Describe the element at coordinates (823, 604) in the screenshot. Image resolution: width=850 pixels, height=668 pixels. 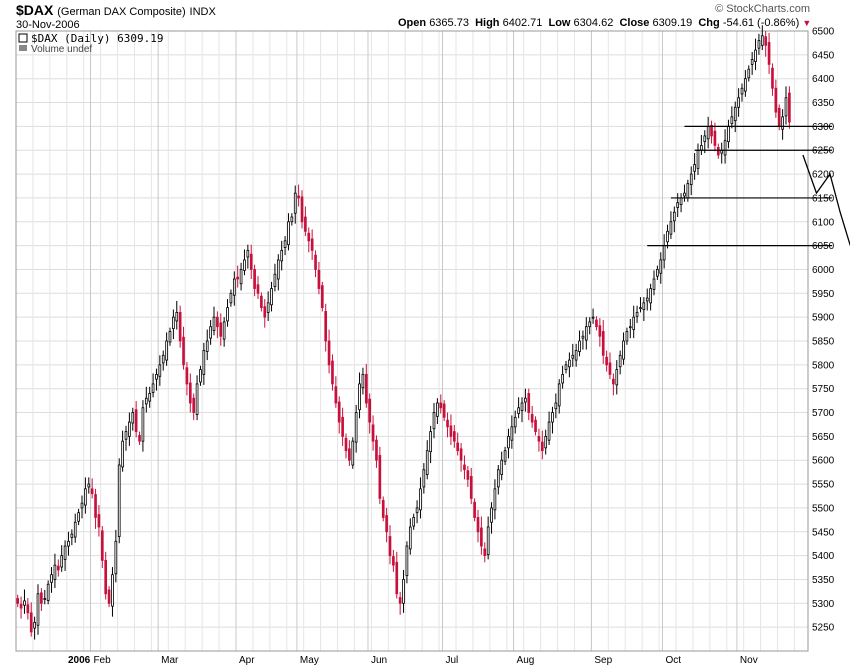
I see `y-tick-label: 5300` at that location.